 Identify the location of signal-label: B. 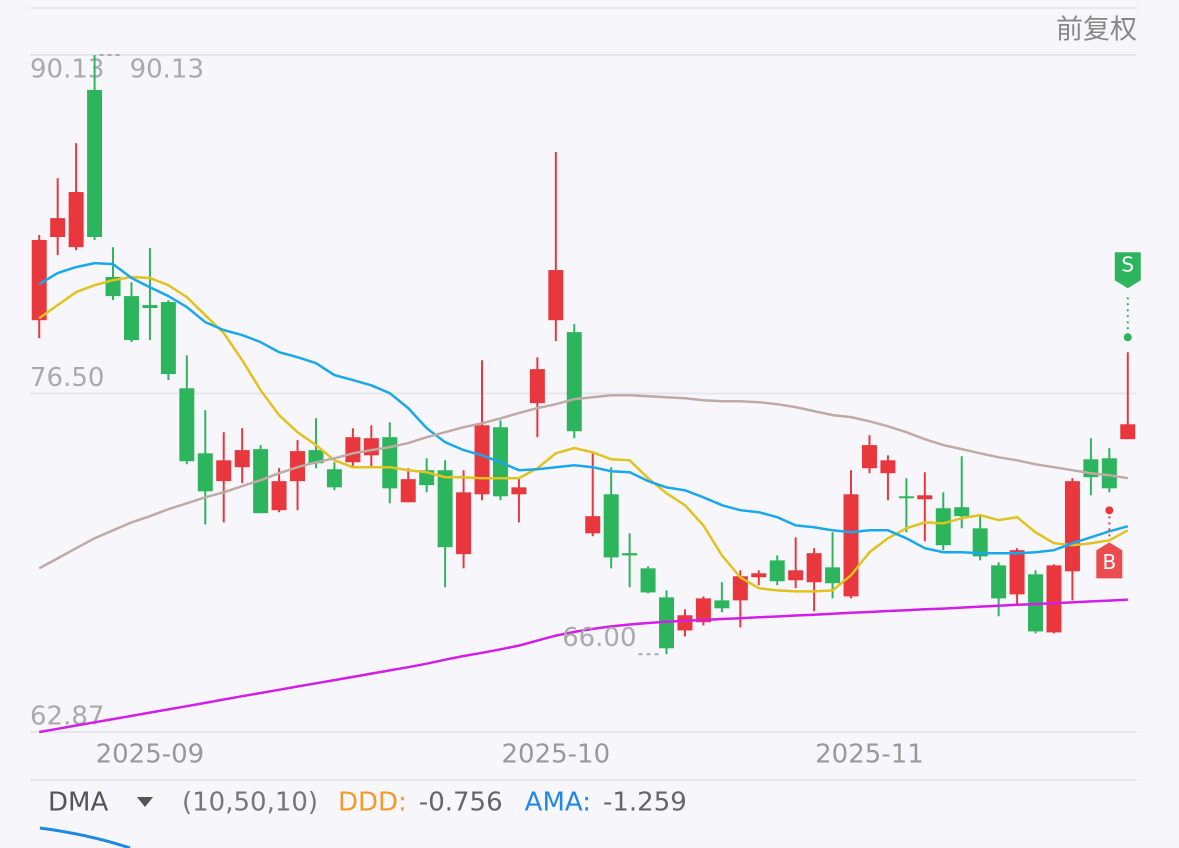
(1109, 562).